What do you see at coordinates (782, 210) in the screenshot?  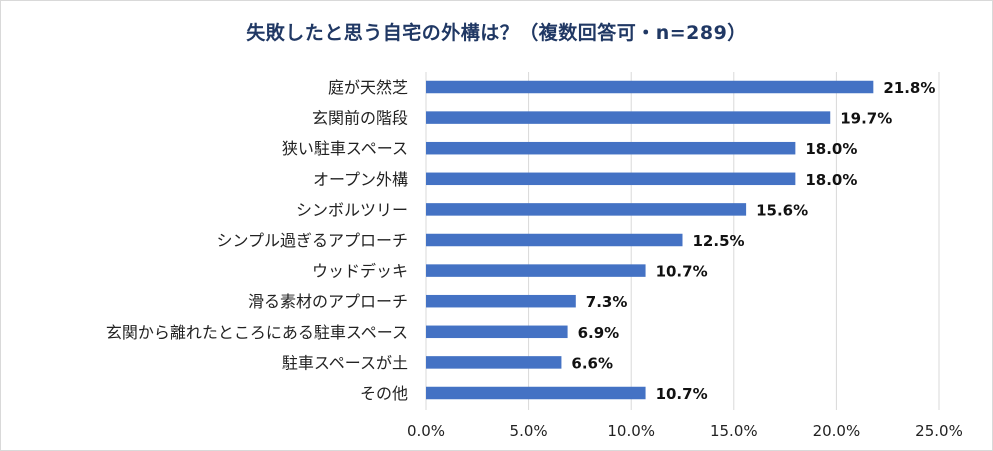 I see `value-label: 15.6%` at bounding box center [782, 210].